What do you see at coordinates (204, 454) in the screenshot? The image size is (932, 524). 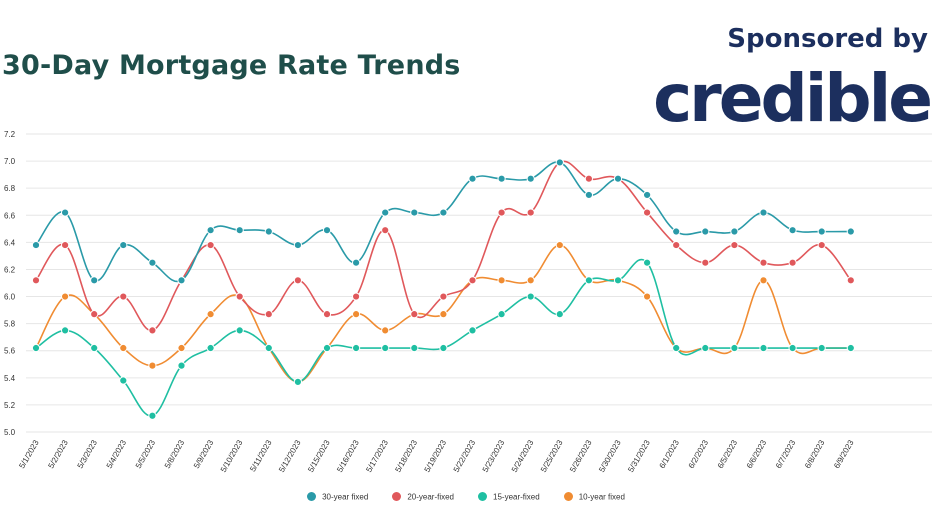 I see `x-tick-label: 5/9/2023` at bounding box center [204, 454].